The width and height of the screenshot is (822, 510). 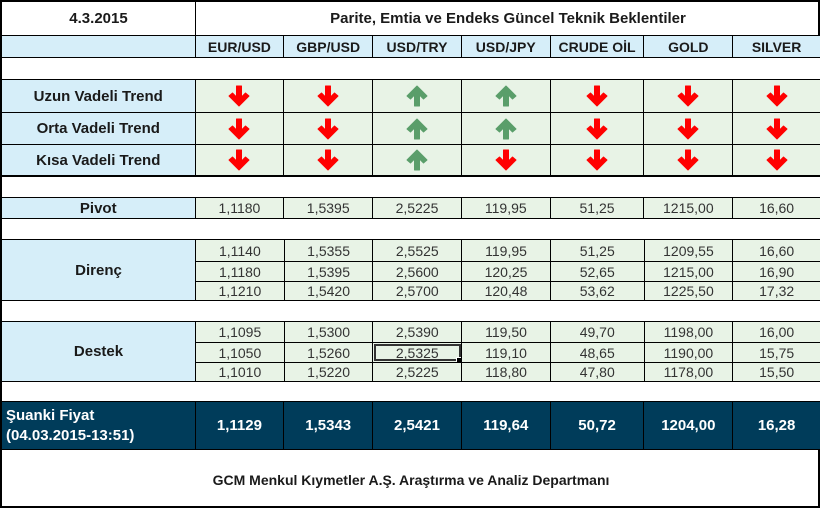 I want to click on support-value-crude-oil: 47,80, so click(x=597, y=372).